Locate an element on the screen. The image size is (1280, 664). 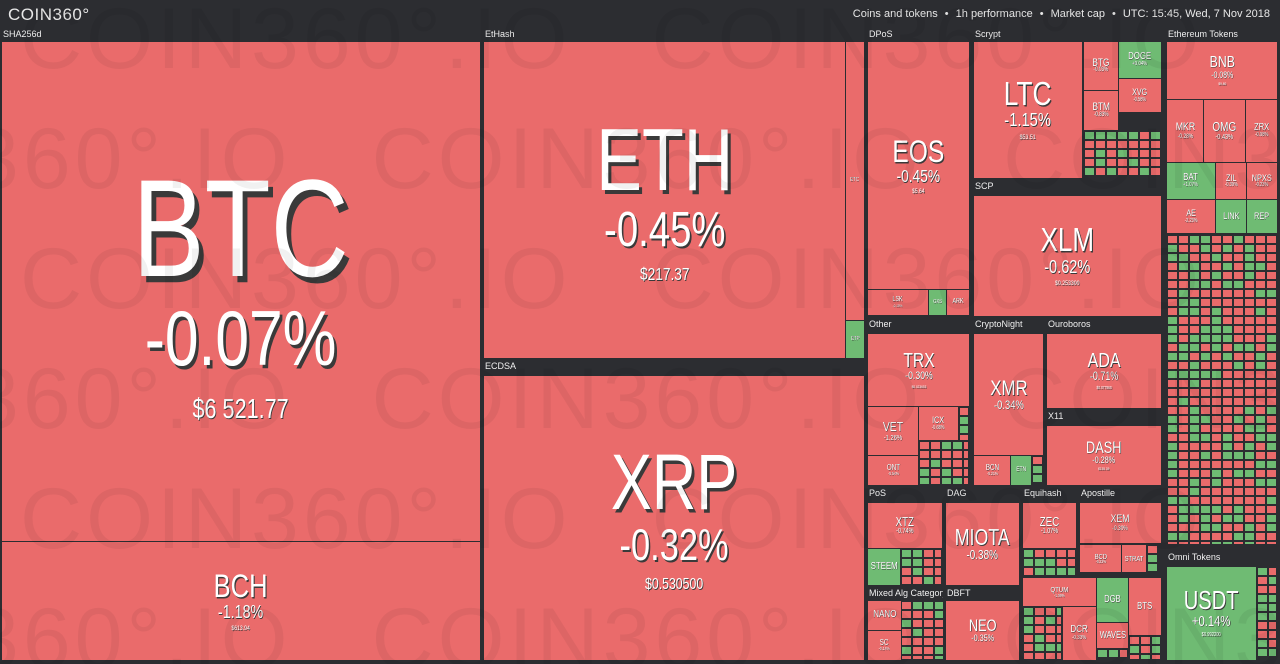
coin-tile: BCD -0.23% is located at coordinates (1100, 558).